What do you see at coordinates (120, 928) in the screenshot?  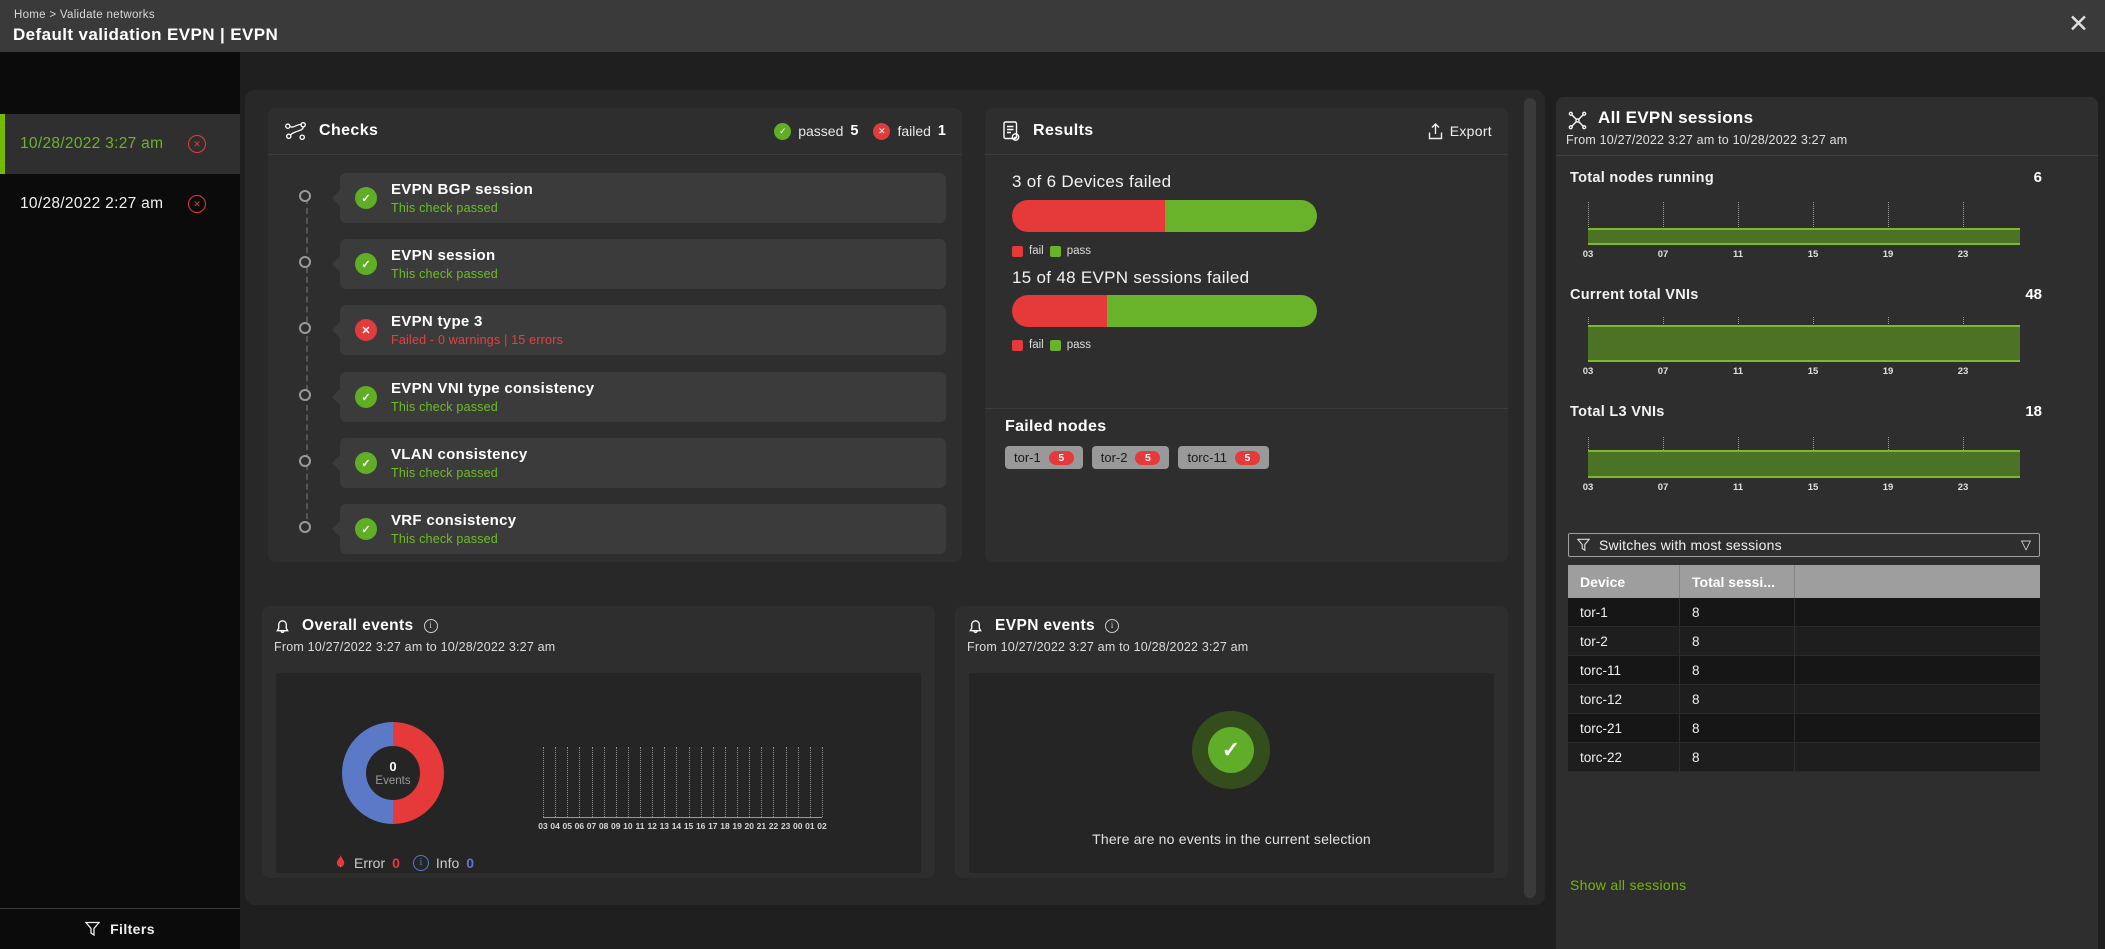 I see `filters-button: Filters` at bounding box center [120, 928].